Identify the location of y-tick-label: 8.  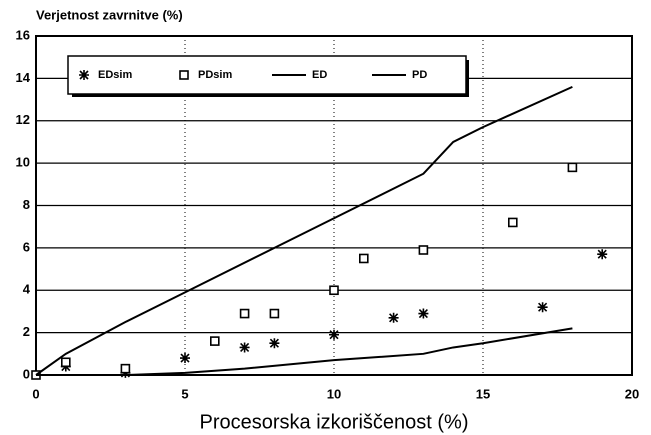
(26, 204).